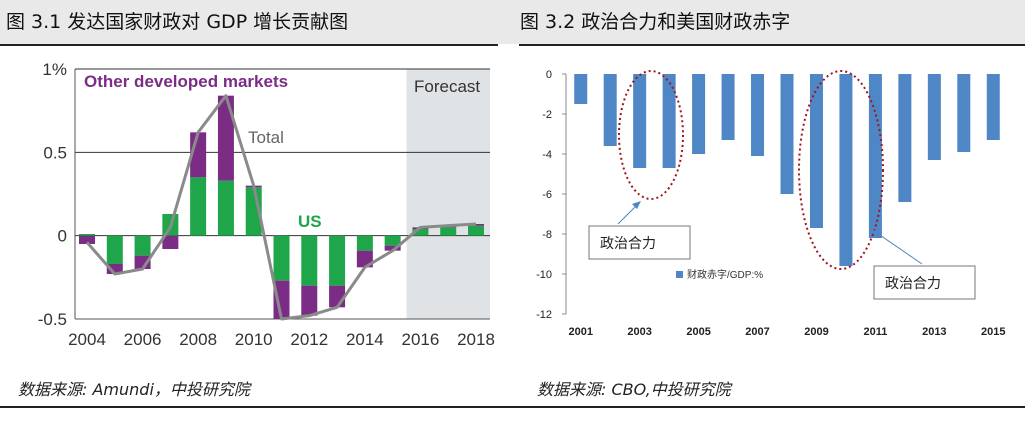 The image size is (1025, 421). I want to click on x-tick-label: 2012, so click(309, 339).